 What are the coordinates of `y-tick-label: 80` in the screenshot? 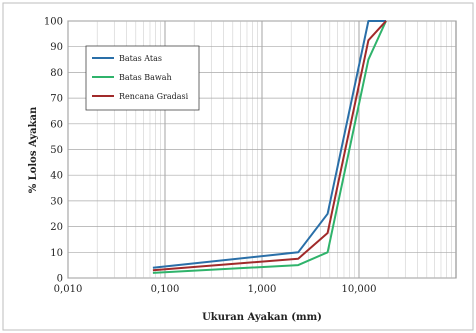 It's located at (56, 73).